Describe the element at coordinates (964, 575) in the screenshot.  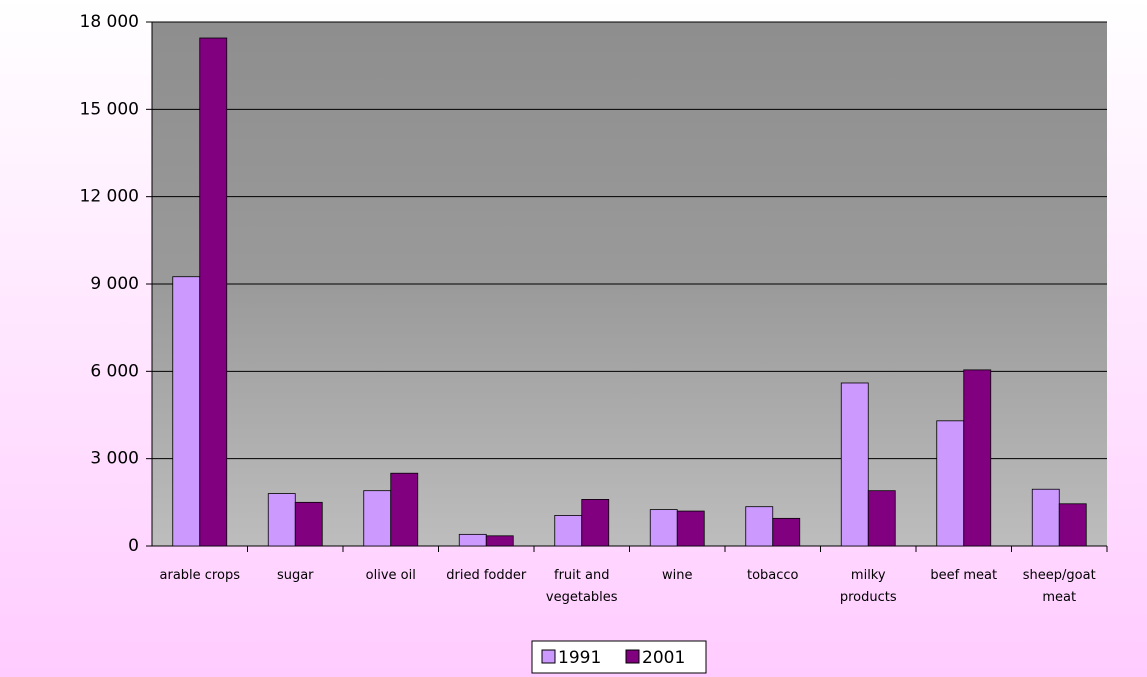
I see `x-tick-label: beef meat` at that location.